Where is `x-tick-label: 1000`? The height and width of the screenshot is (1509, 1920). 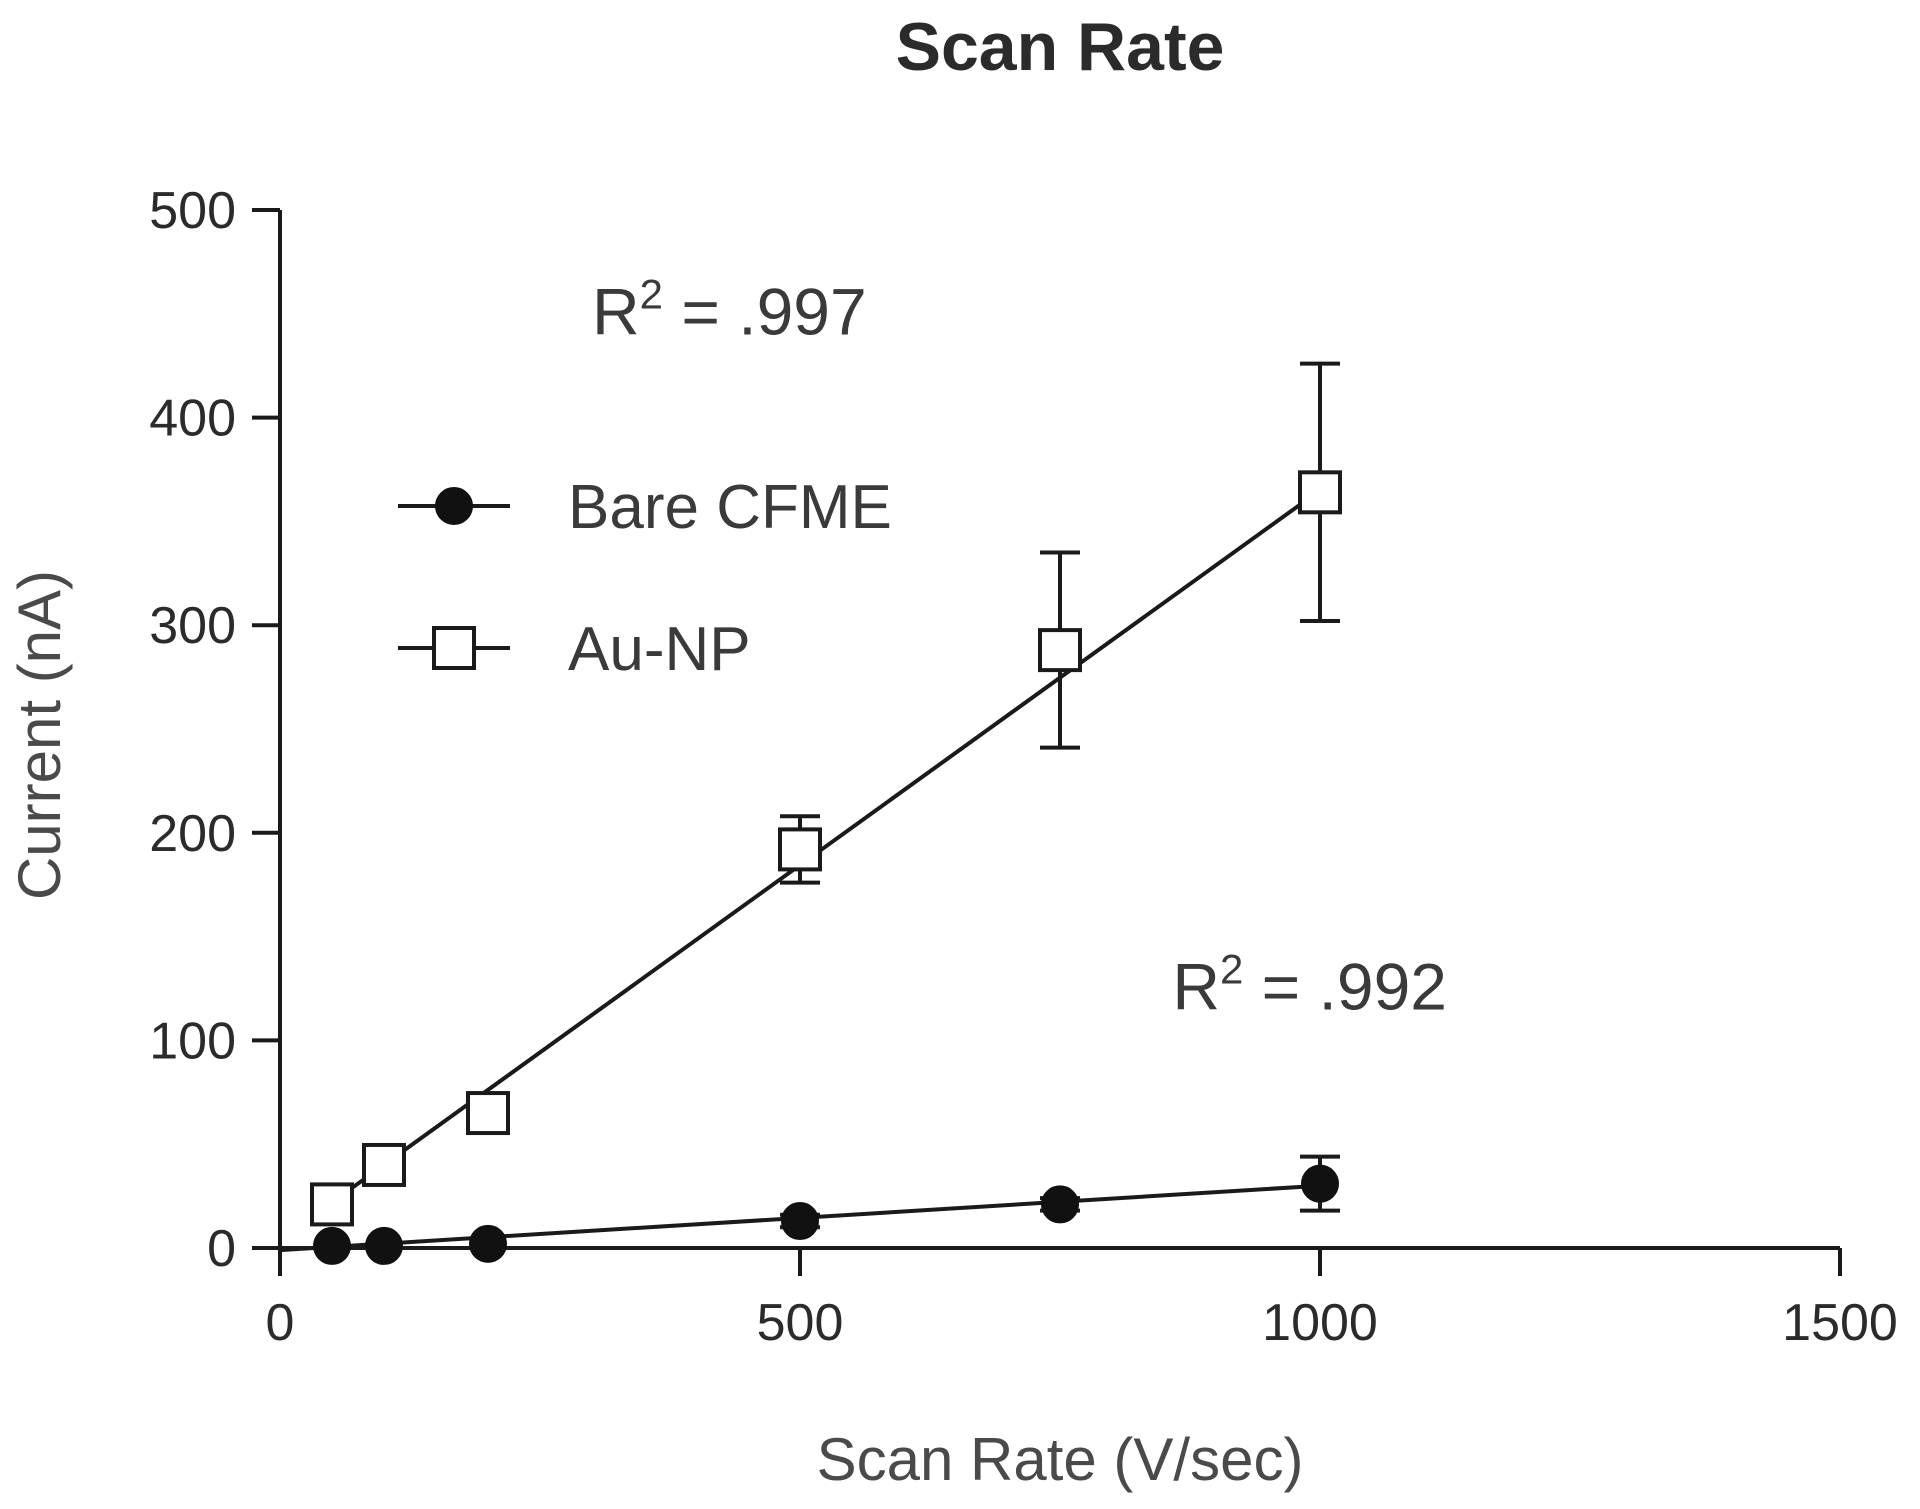 x-tick-label: 1000 is located at coordinates (1320, 1323).